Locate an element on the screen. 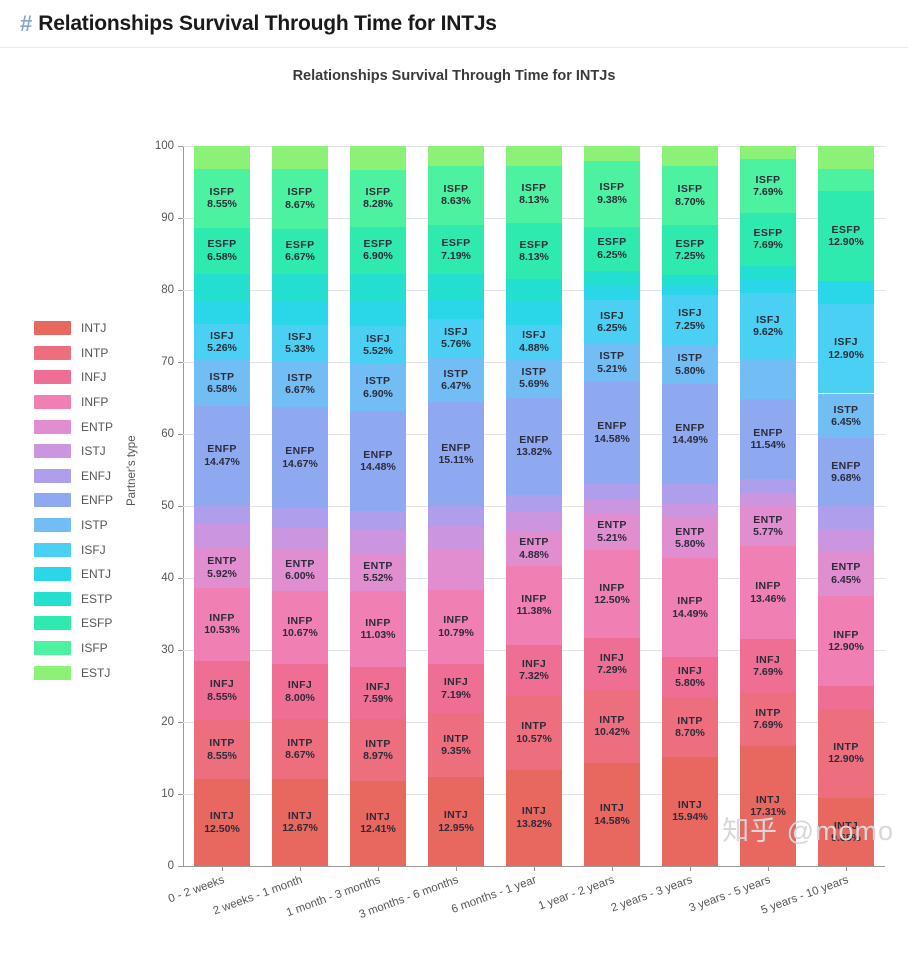  bar-segment: ENFP 14.49% is located at coordinates (690, 434).